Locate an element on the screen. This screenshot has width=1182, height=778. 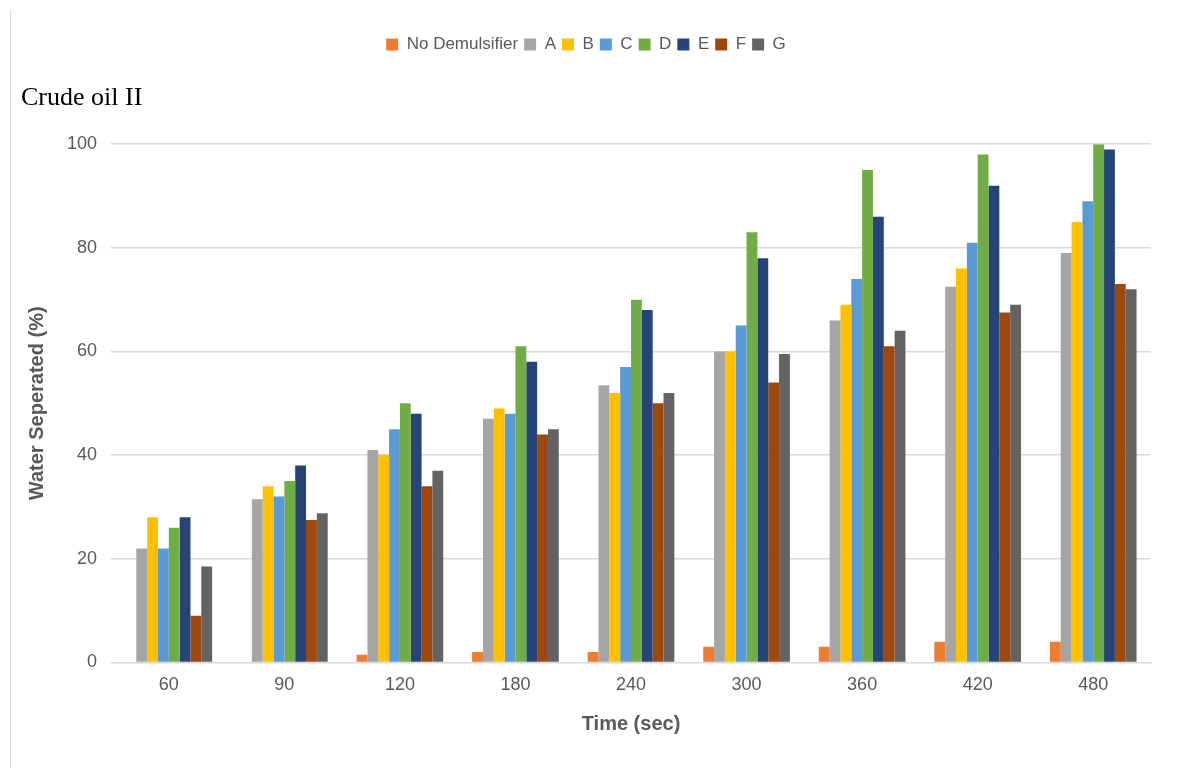
legend-label: F is located at coordinates (741, 44).